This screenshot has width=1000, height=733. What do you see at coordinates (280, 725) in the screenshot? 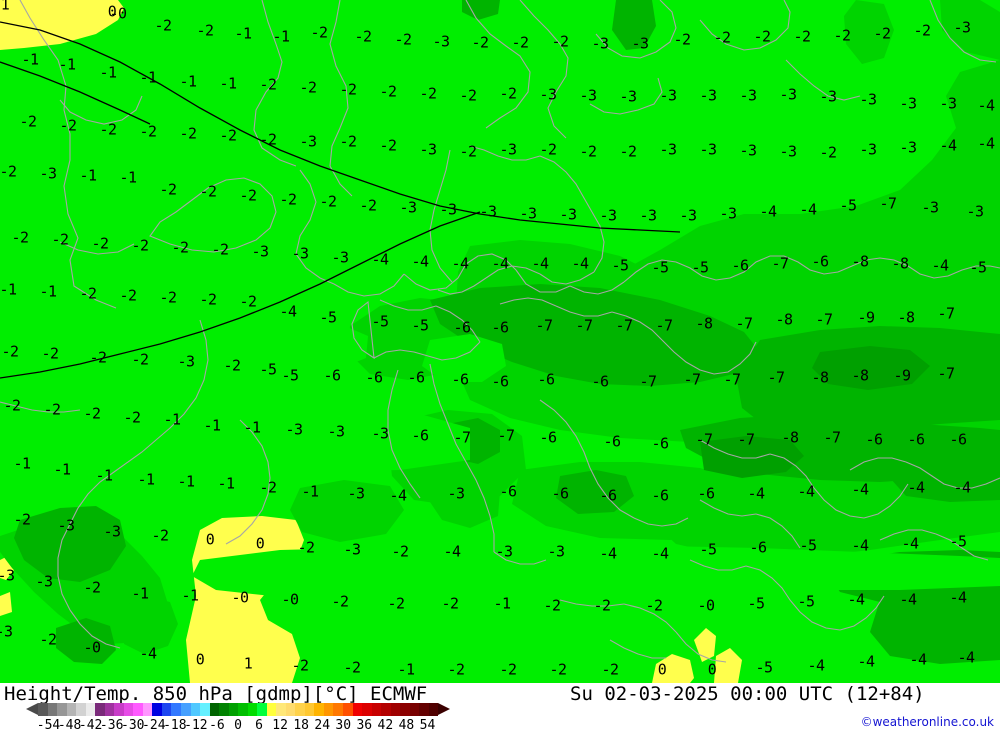
I see `colorbar-tick-12: 12` at bounding box center [280, 725].